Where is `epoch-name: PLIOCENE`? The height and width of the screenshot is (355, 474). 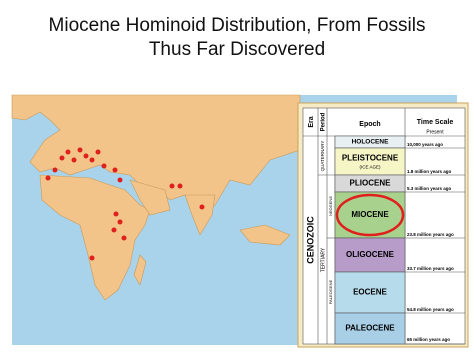 epoch-name: PLIOCENE is located at coordinates (371, 183).